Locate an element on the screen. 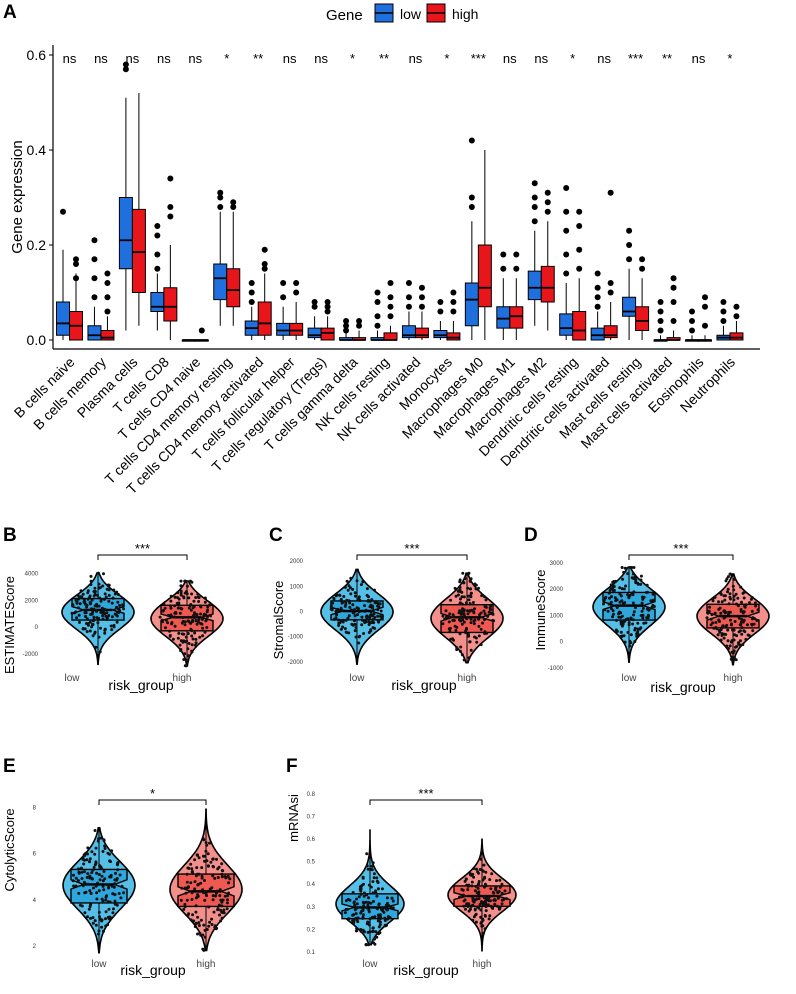 This screenshot has width=796, height=994. panel-c-ytick-label: 1000 is located at coordinates (297, 587).